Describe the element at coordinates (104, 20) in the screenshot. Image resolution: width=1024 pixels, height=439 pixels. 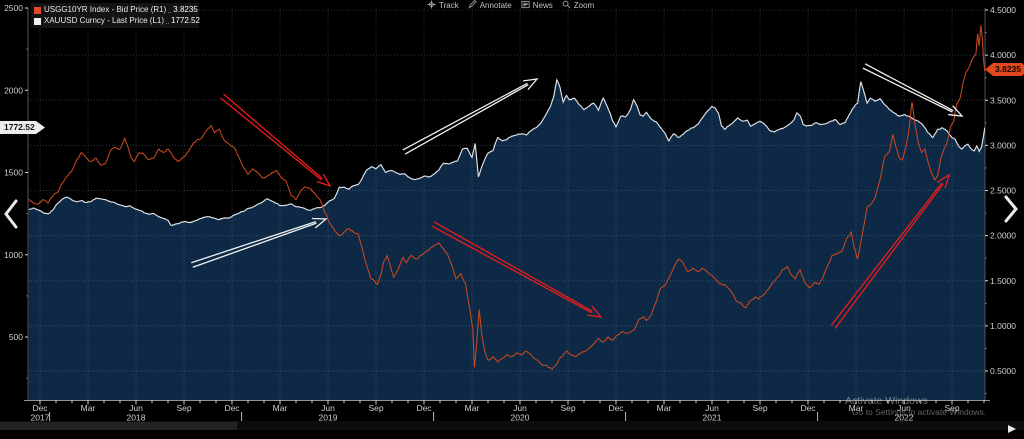
I see `legend-label: XAUUSD Curncy - Last Price (L1)` at that location.